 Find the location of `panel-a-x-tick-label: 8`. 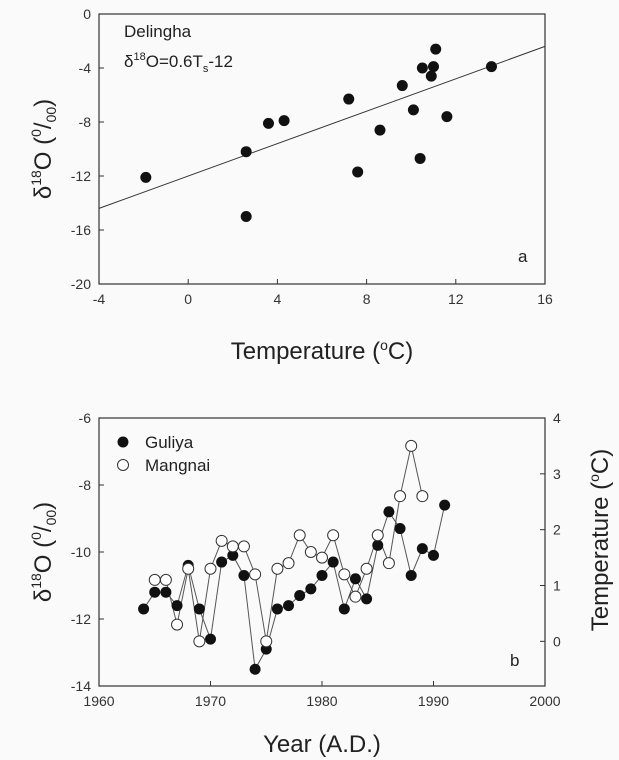

panel-a-x-tick-label: 8 is located at coordinates (367, 299).